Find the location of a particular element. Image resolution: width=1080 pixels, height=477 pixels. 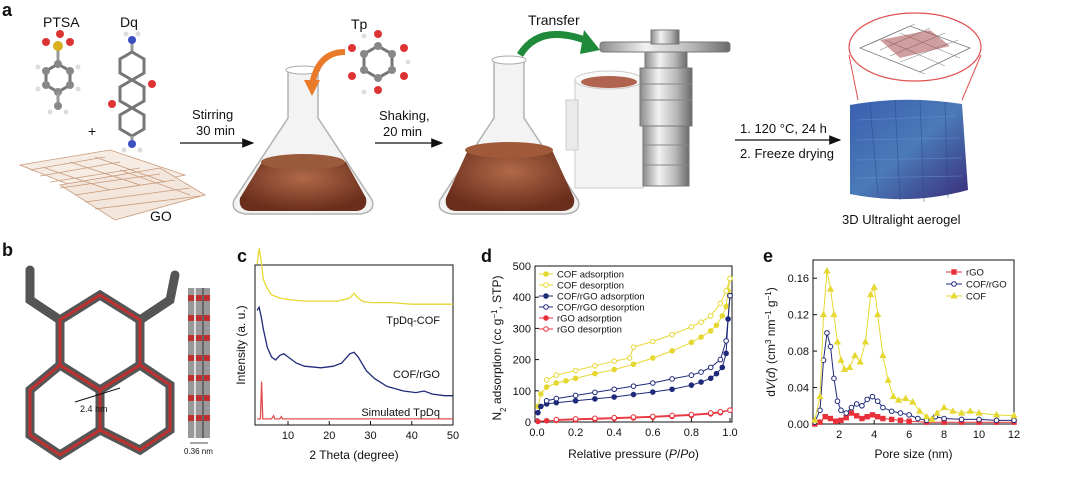

chart-c-xtick-label: 10 is located at coordinates (288, 436).